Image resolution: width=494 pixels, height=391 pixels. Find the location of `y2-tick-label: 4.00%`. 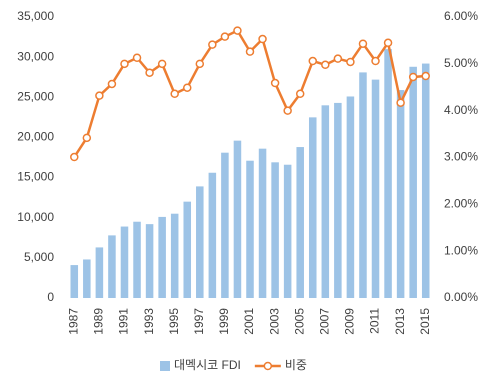

y2-tick-label: 4.00% is located at coordinates (461, 110).